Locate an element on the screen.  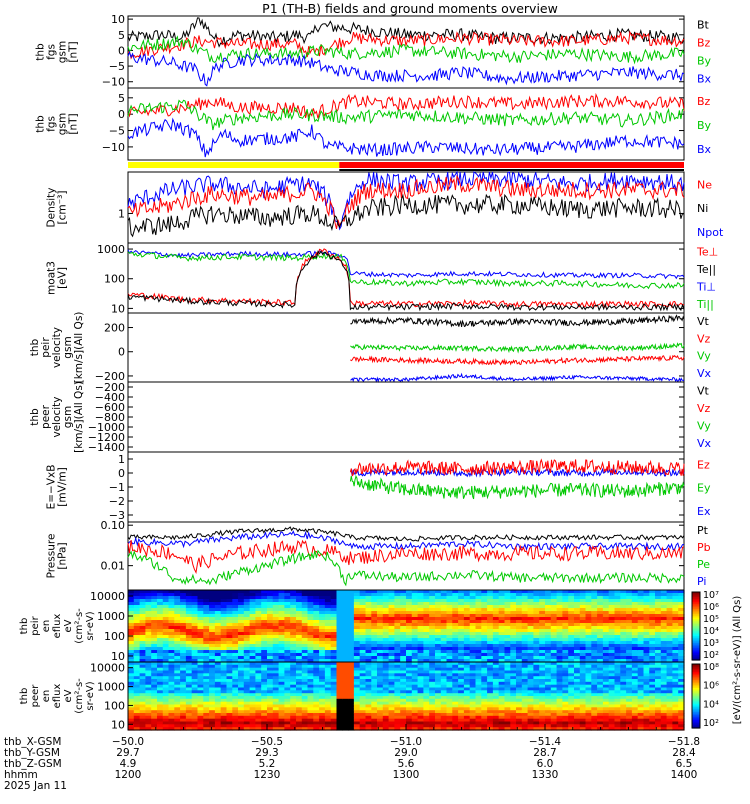
x-axis-value: 1400 is located at coordinates (684, 775).